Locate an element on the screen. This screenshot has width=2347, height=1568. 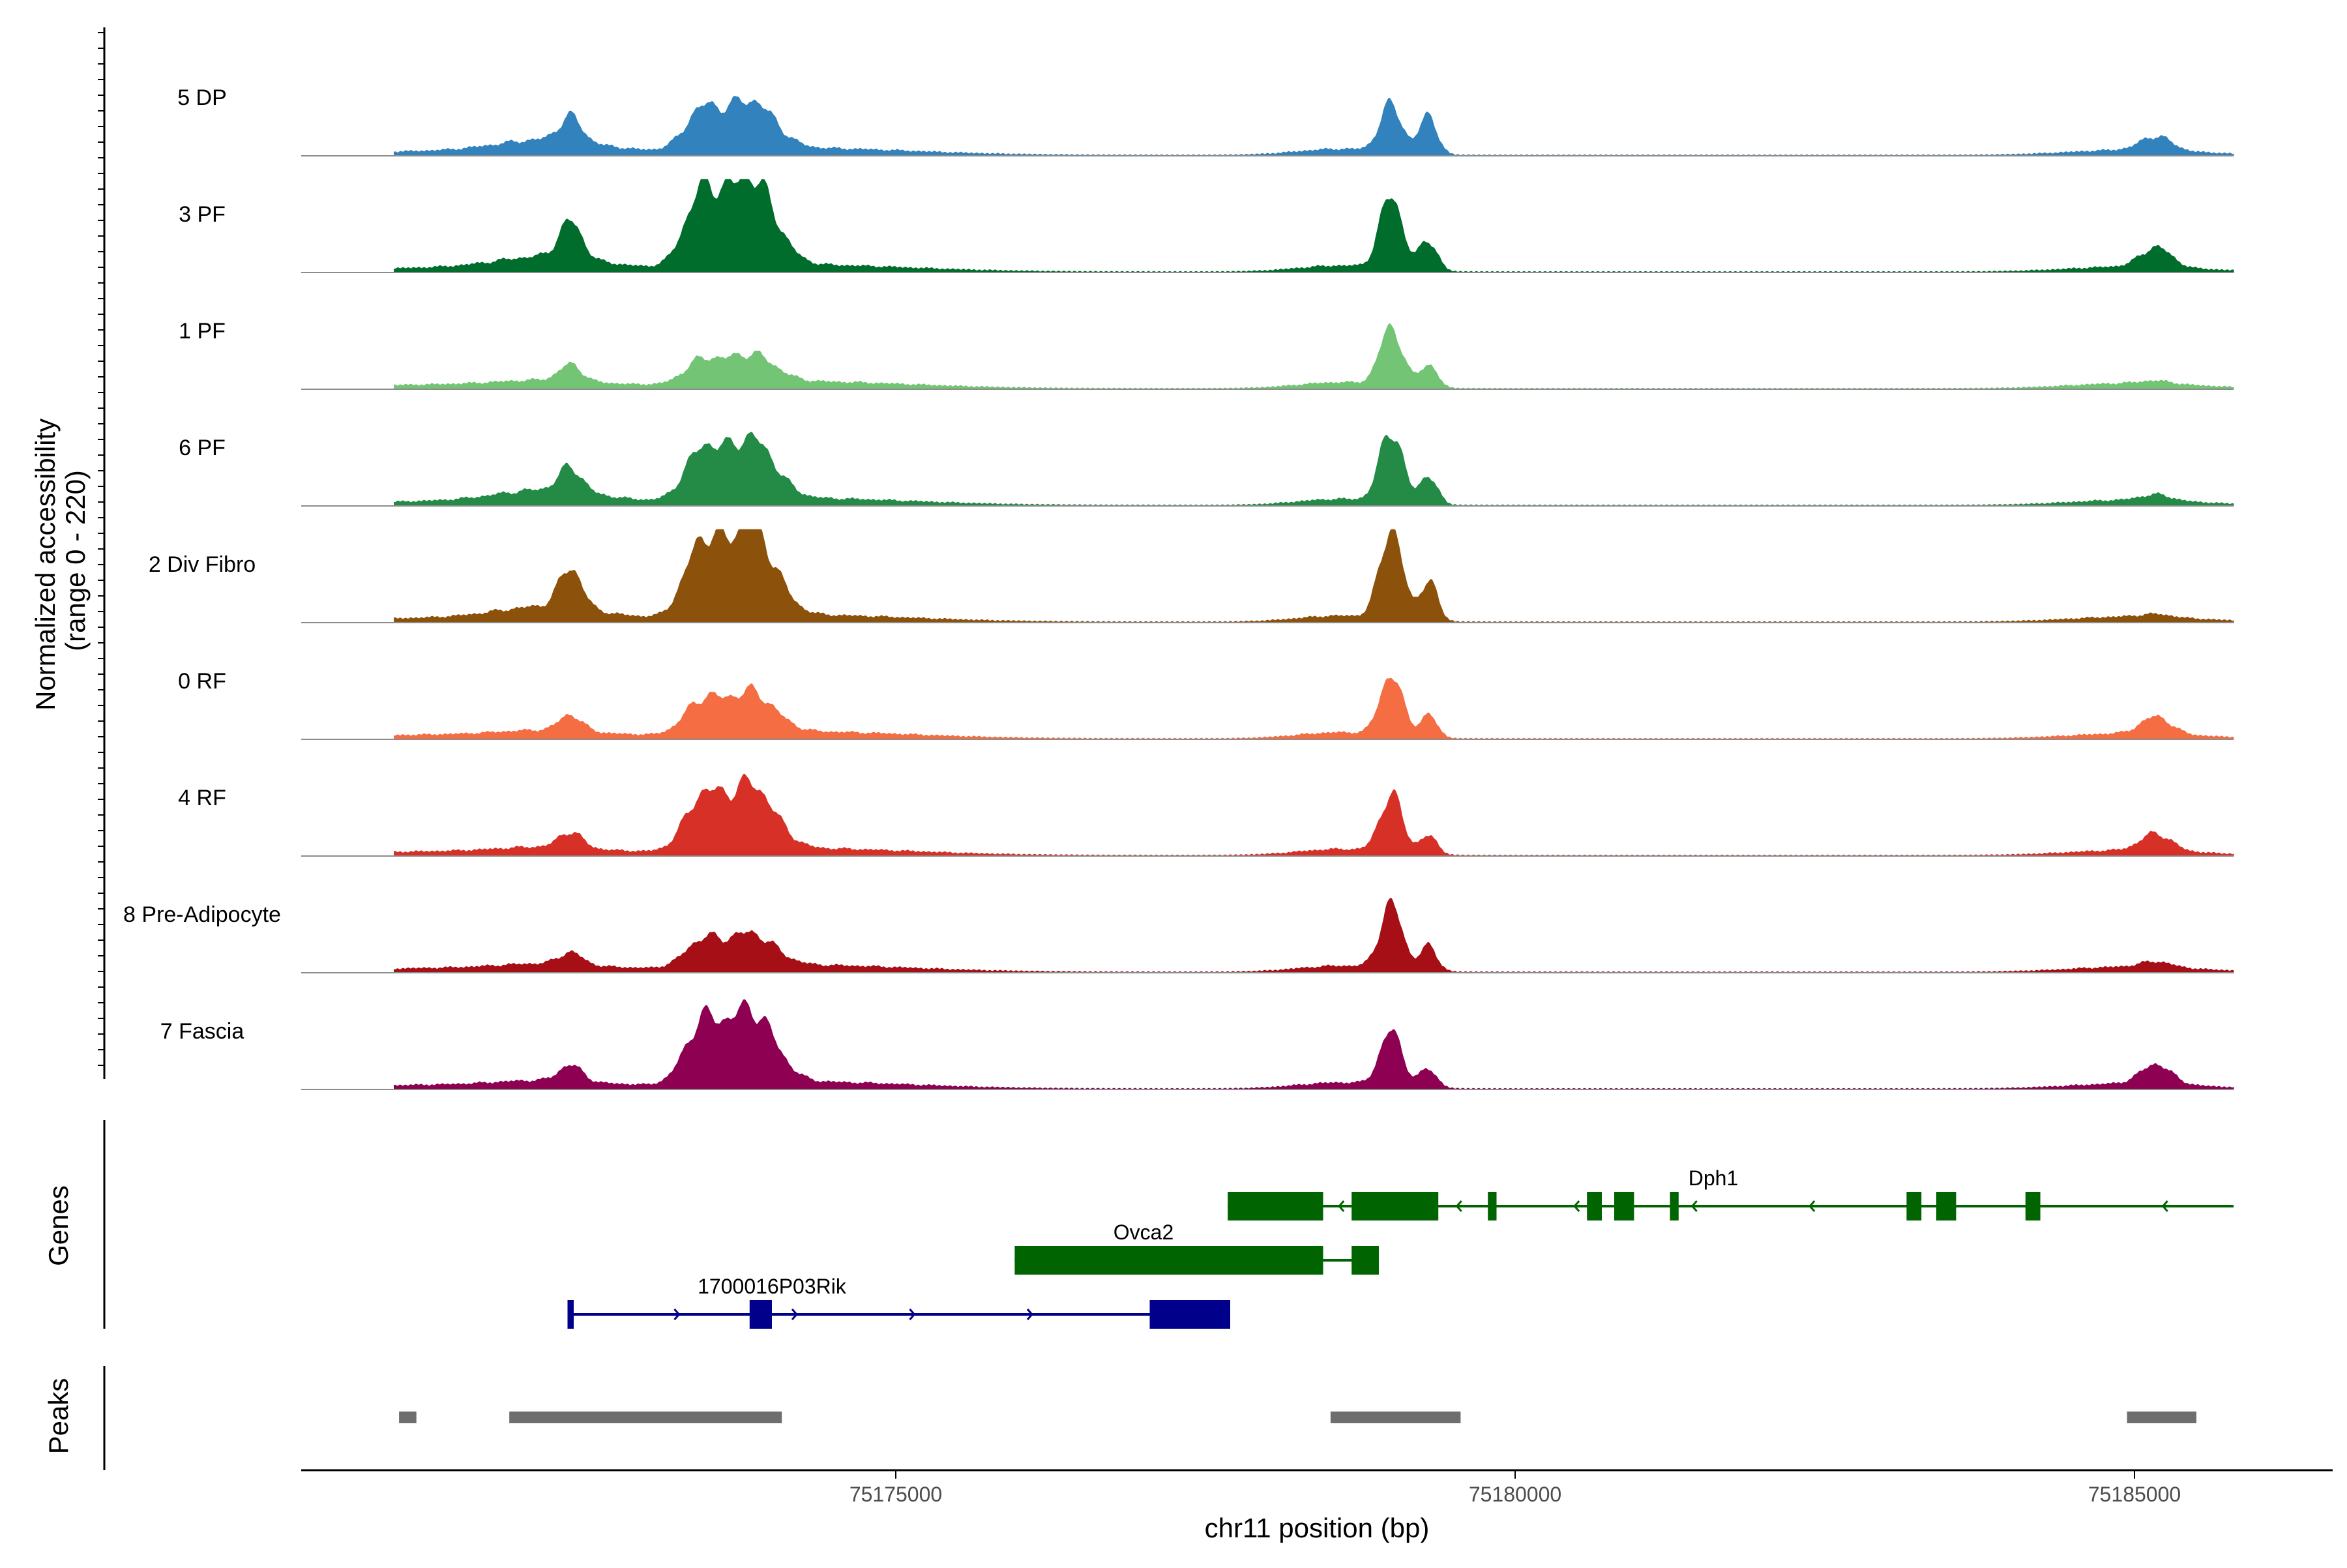
coverage-track: 2 Div Fibro is located at coordinates (1191, 576).